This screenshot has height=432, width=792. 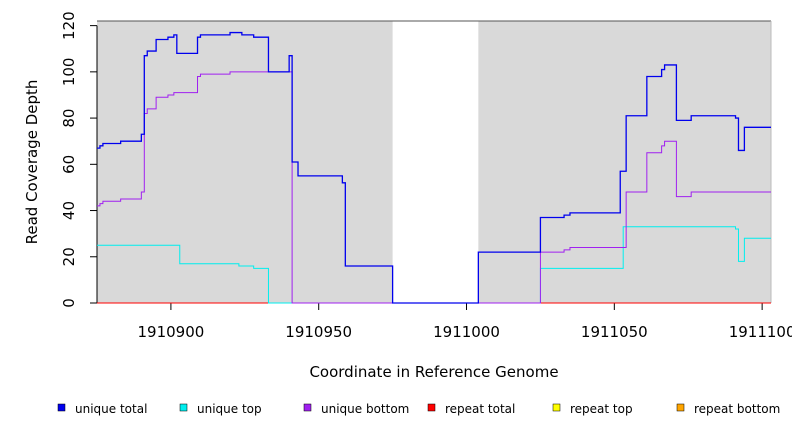 What do you see at coordinates (466, 332) in the screenshot?
I see `x-tick-label: 1911000` at bounding box center [466, 332].